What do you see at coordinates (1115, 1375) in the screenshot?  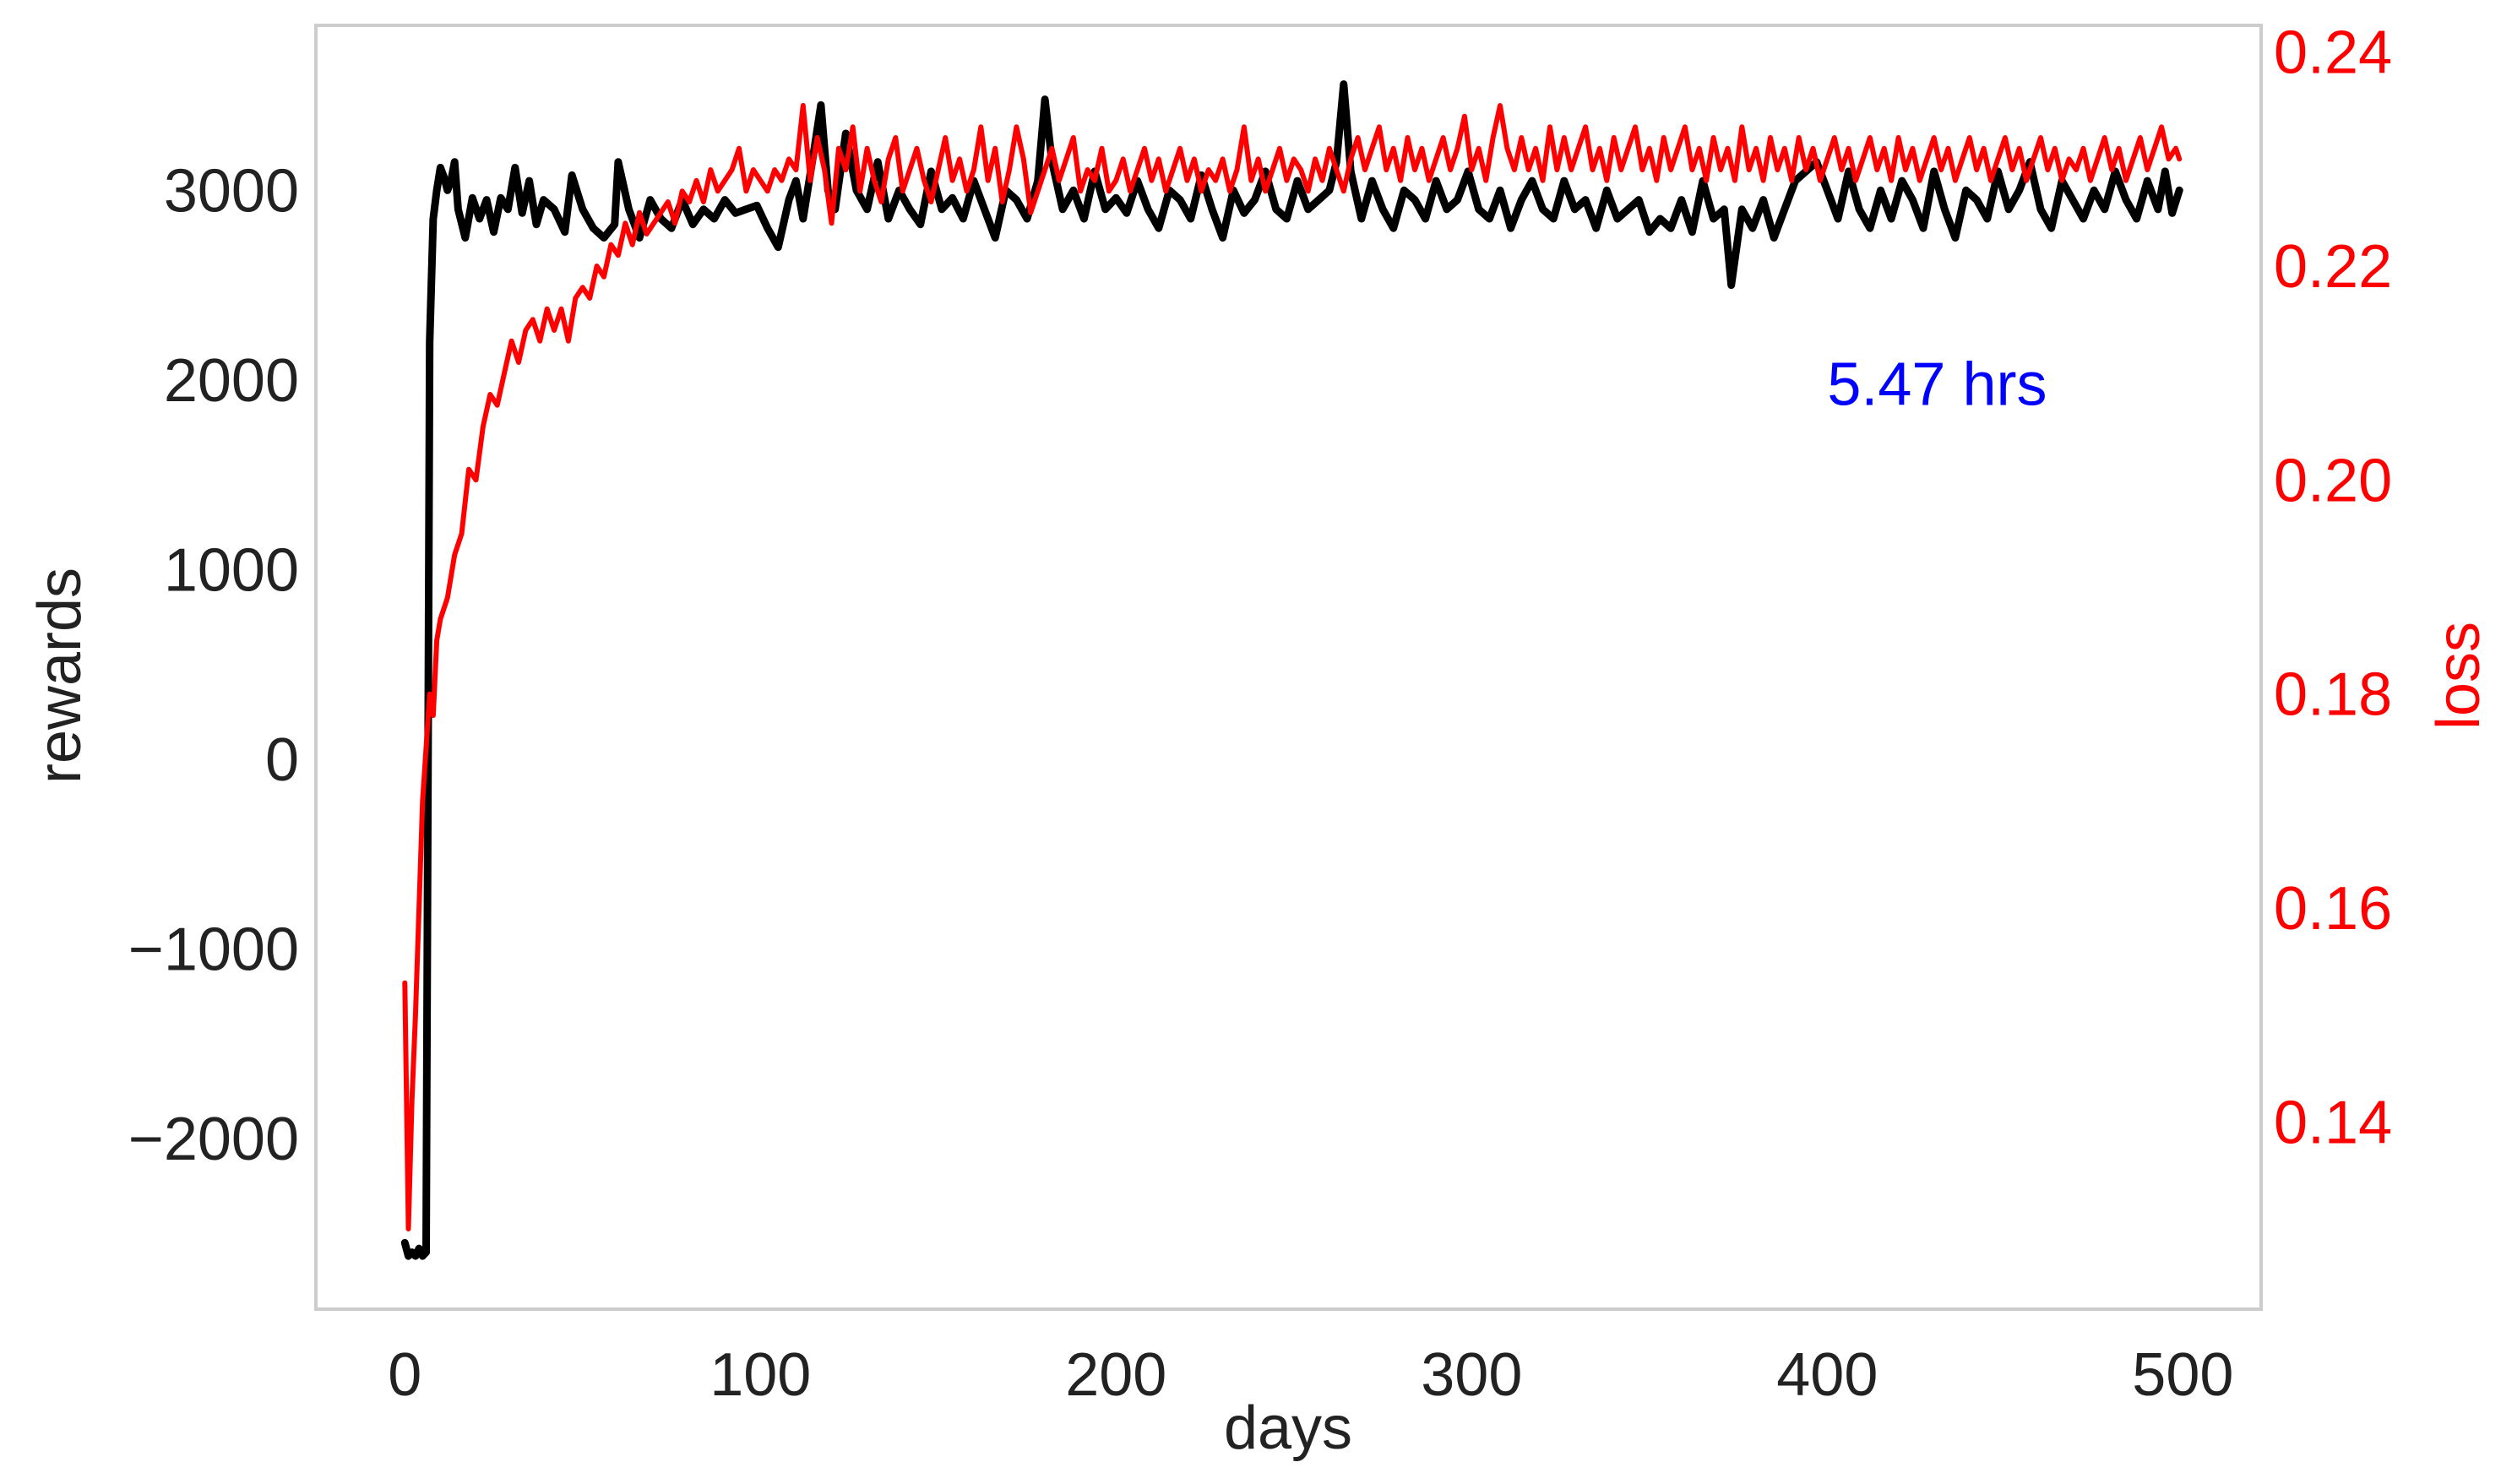 I see `x-tick-label: 200` at bounding box center [1115, 1375].